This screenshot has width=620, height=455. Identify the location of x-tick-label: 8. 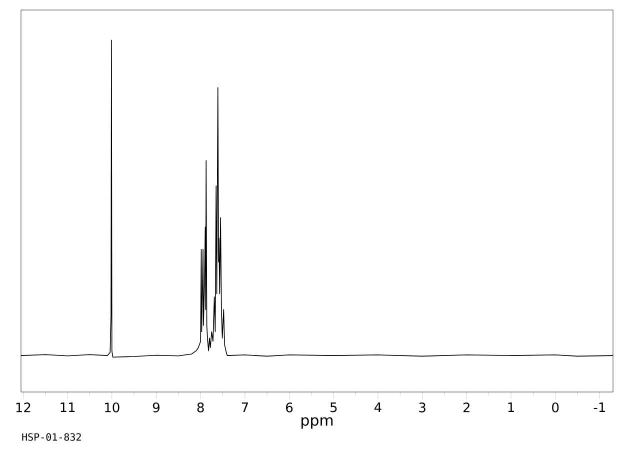
(200, 407).